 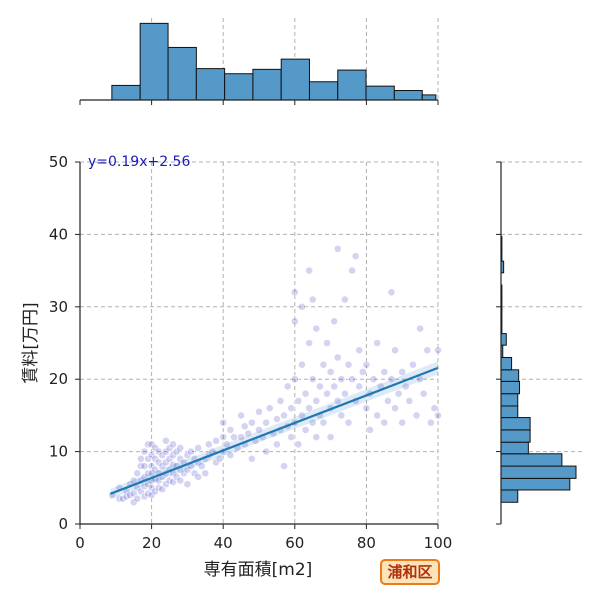 What do you see at coordinates (294, 543) in the screenshot?
I see `x-tick-label: 60` at bounding box center [294, 543].